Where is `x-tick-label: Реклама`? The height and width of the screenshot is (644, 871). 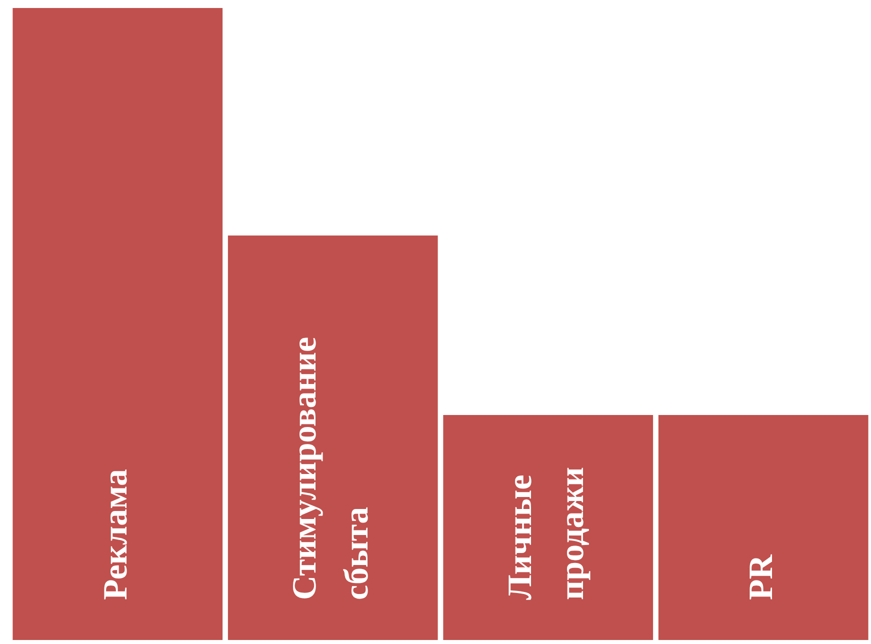 x-tick-label: Реклама is located at coordinates (115, 534).